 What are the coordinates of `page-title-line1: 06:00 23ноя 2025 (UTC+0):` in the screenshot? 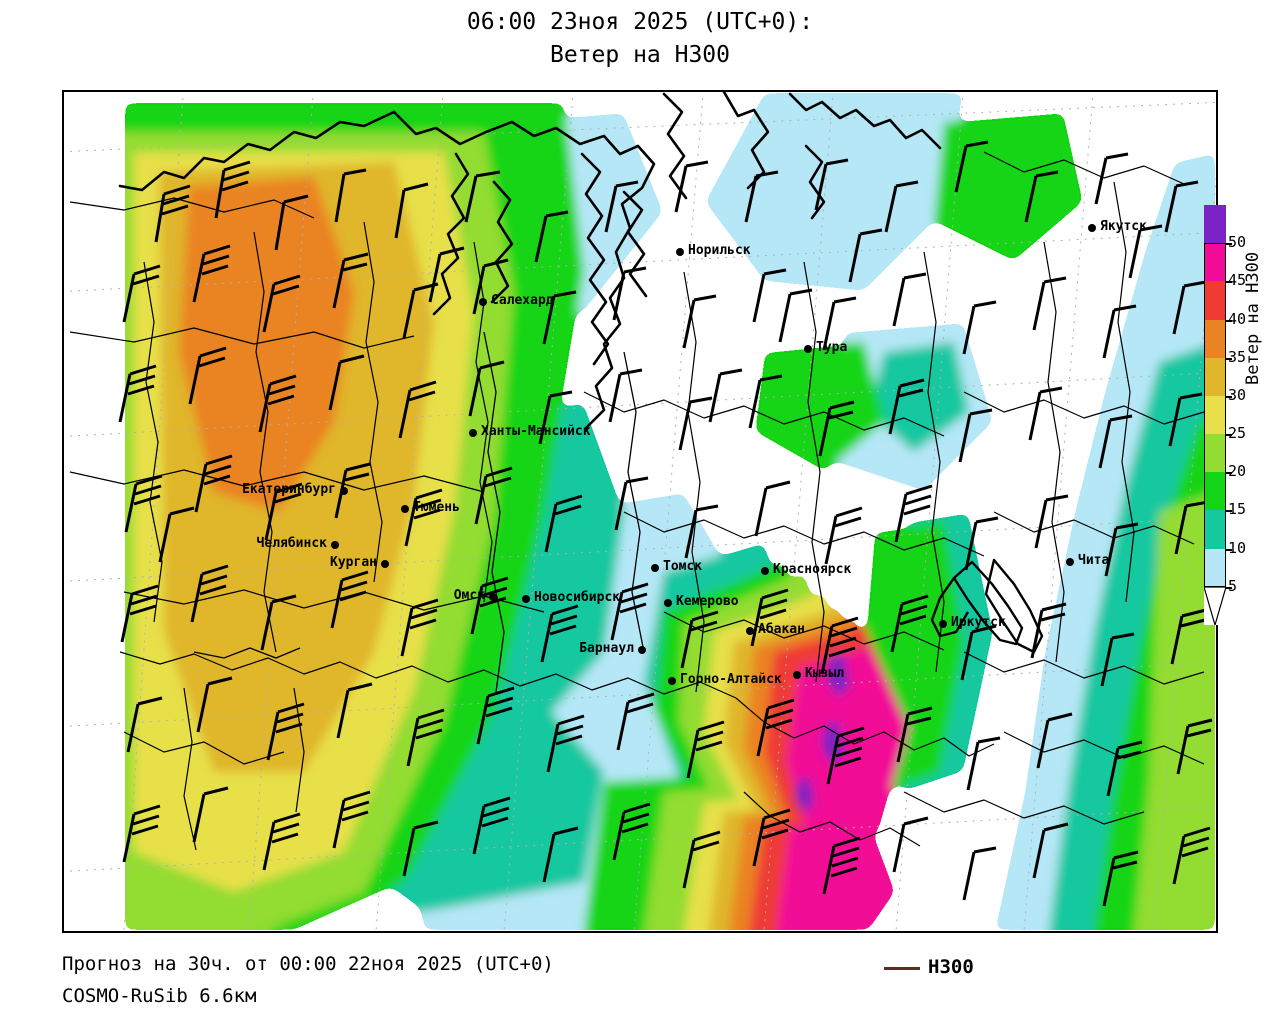 It's located at (640, 22).